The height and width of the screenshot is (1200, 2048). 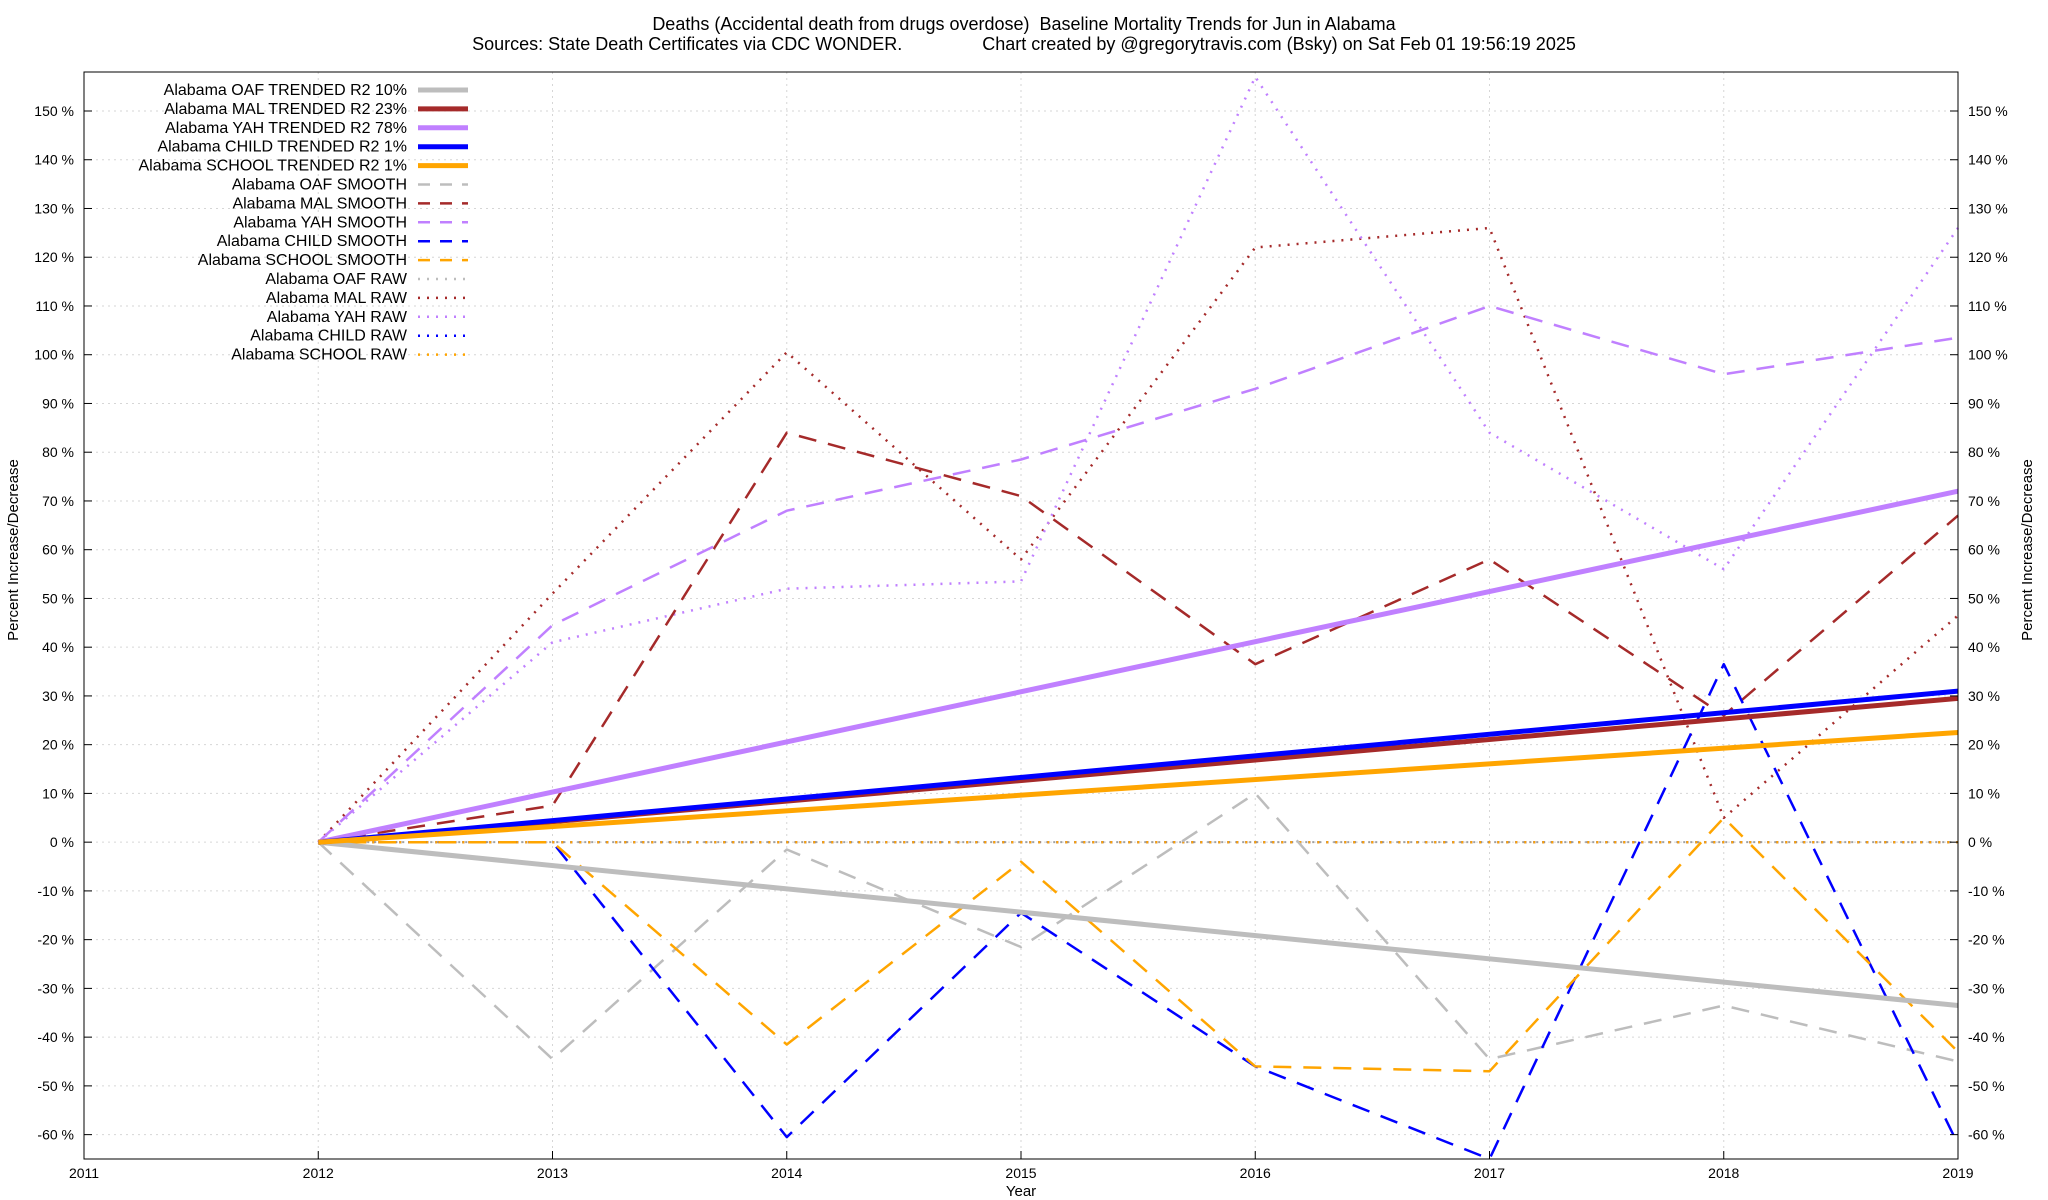 I want to click on legend-label: Alabama OAF RAW, so click(x=336, y=279).